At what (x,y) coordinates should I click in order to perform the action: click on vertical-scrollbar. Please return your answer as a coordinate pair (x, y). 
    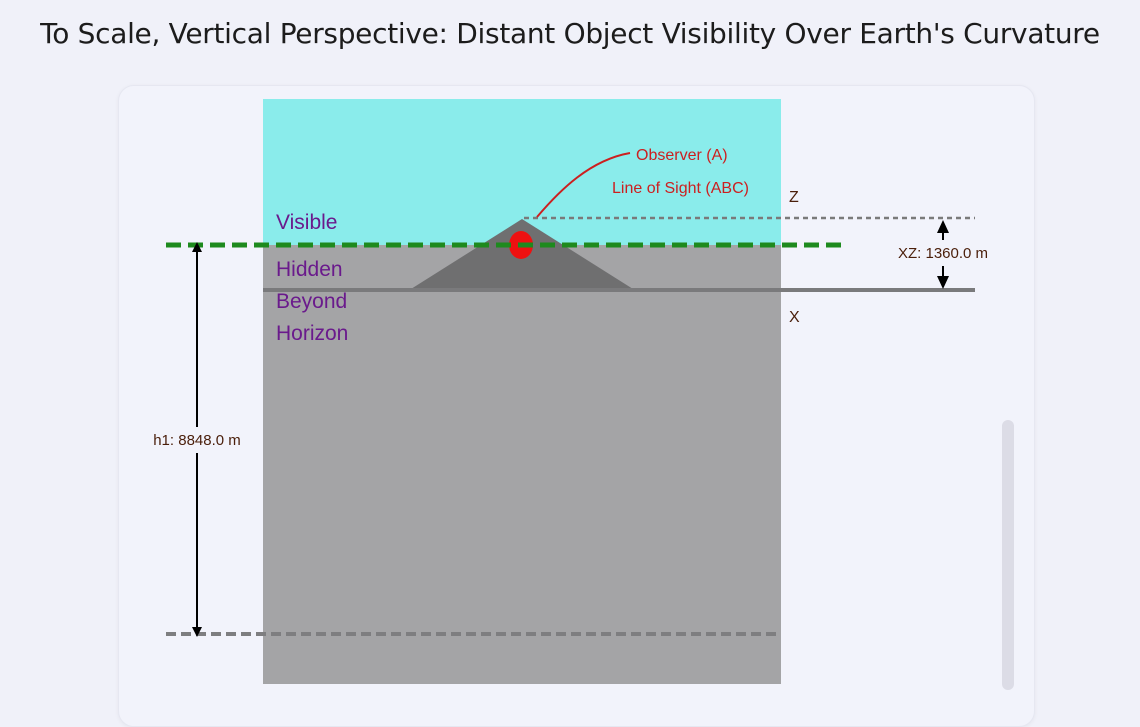
    Looking at the image, I should click on (1008, 555).